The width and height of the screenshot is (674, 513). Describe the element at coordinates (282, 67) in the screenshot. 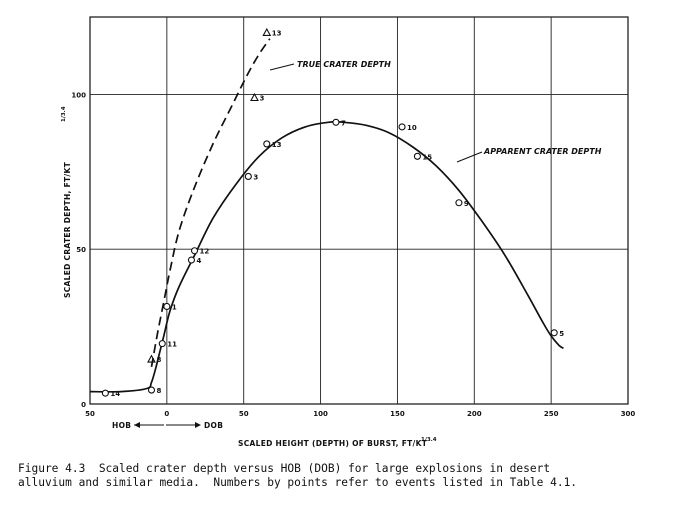

I see `true-crater-depth-leader` at that location.